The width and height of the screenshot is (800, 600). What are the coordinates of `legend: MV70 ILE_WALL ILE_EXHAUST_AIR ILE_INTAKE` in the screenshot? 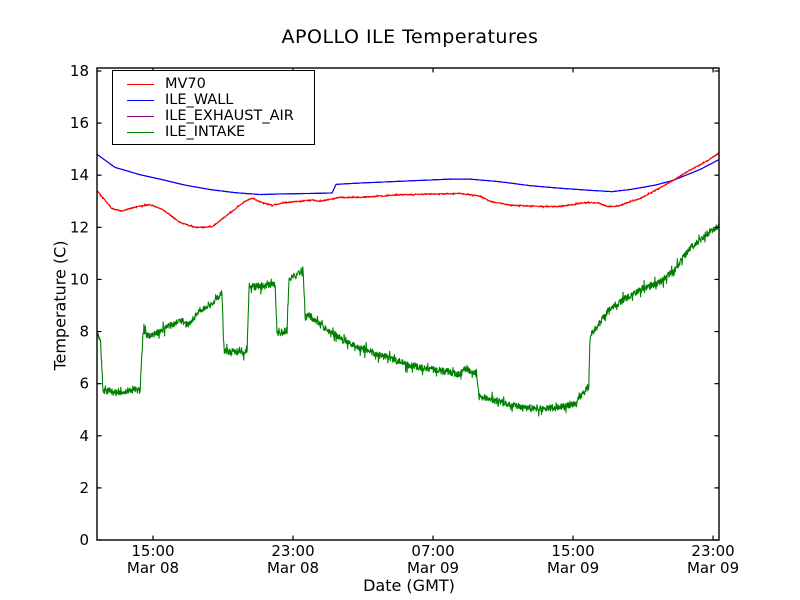 It's located at (213, 107).